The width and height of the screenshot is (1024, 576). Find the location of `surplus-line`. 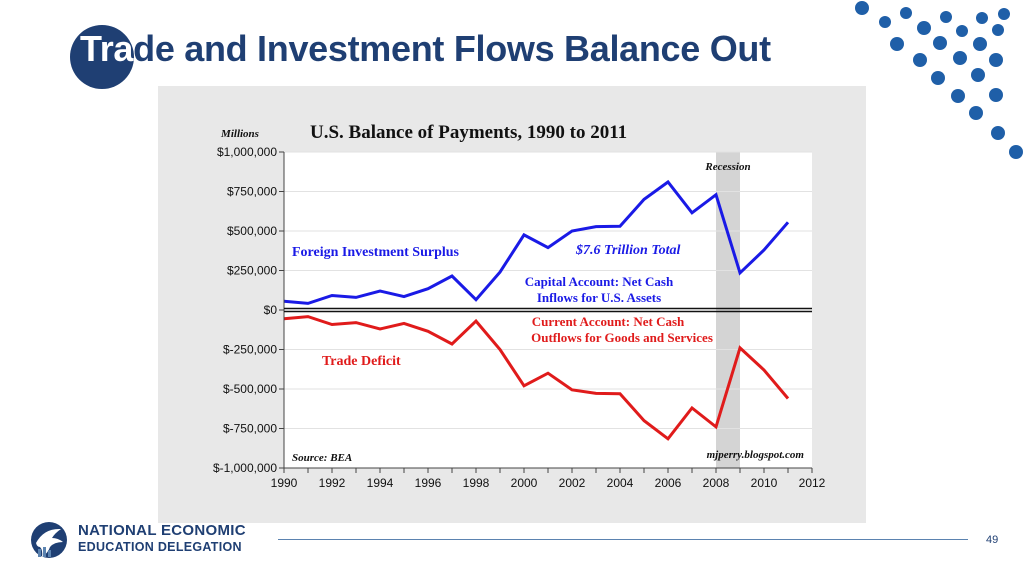

surplus-line is located at coordinates (536, 242).